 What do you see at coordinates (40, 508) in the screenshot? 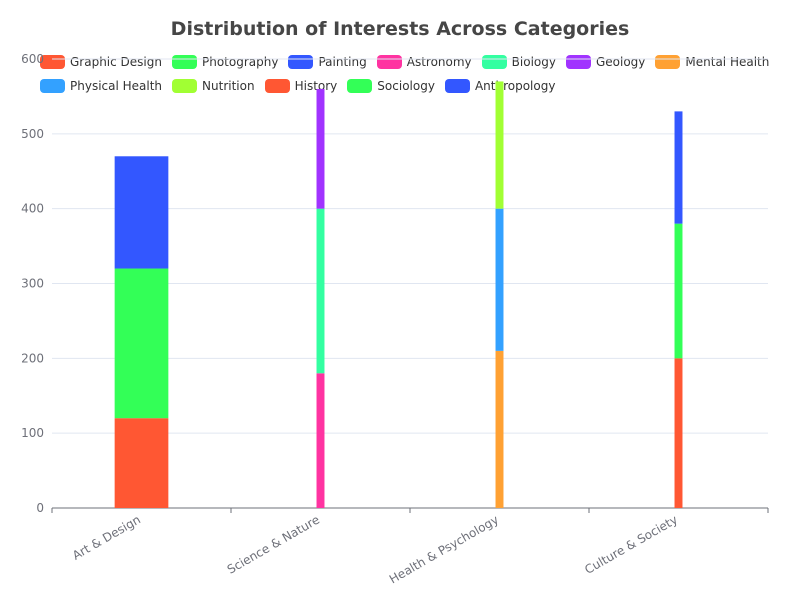
I see `y-tick-label: 0` at bounding box center [40, 508].